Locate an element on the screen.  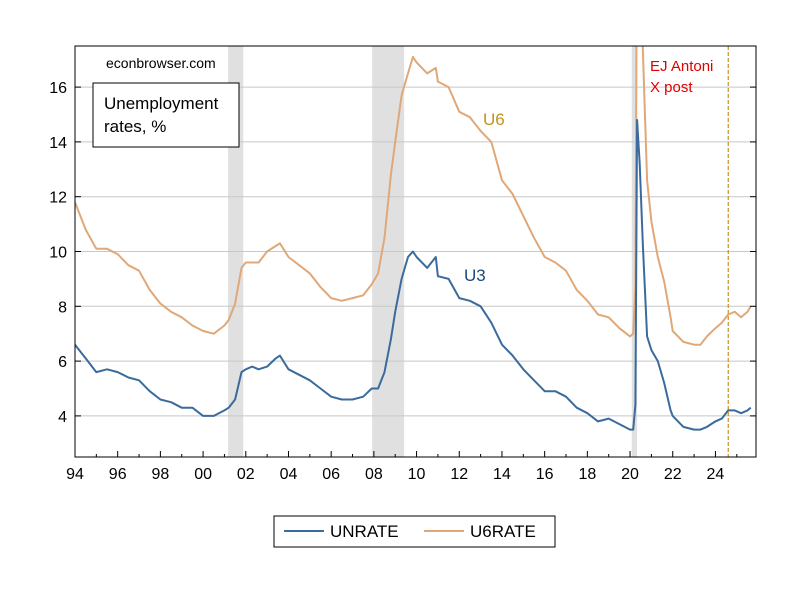
source-label: econbrowser.com is located at coordinates (161, 63).